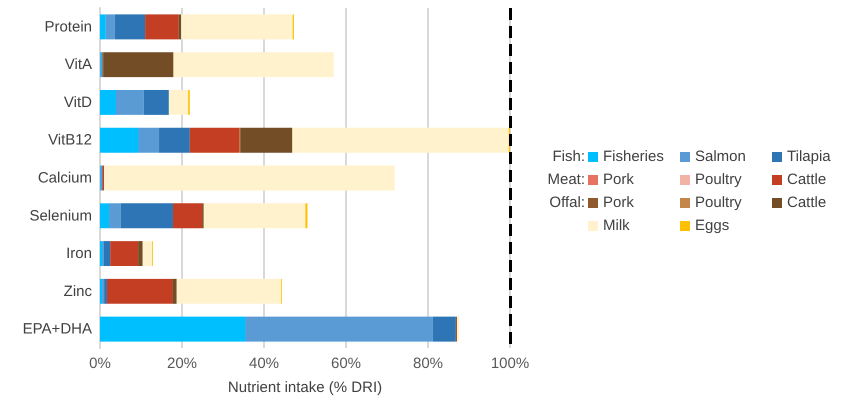 The width and height of the screenshot is (846, 400). I want to click on text: Fish:, so click(568, 156).